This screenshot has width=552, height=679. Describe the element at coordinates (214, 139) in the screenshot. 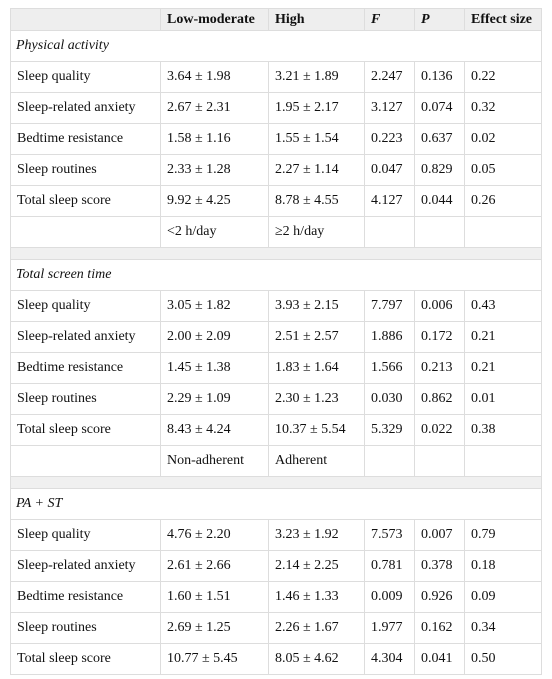

I see `value-cell: 1.58 ± 1.16` at that location.